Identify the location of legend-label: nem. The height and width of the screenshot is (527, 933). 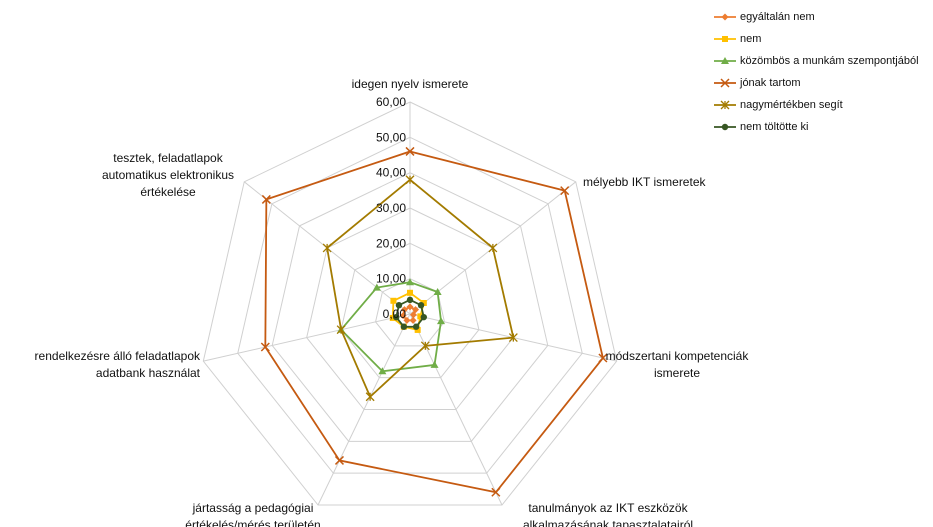
(751, 39).